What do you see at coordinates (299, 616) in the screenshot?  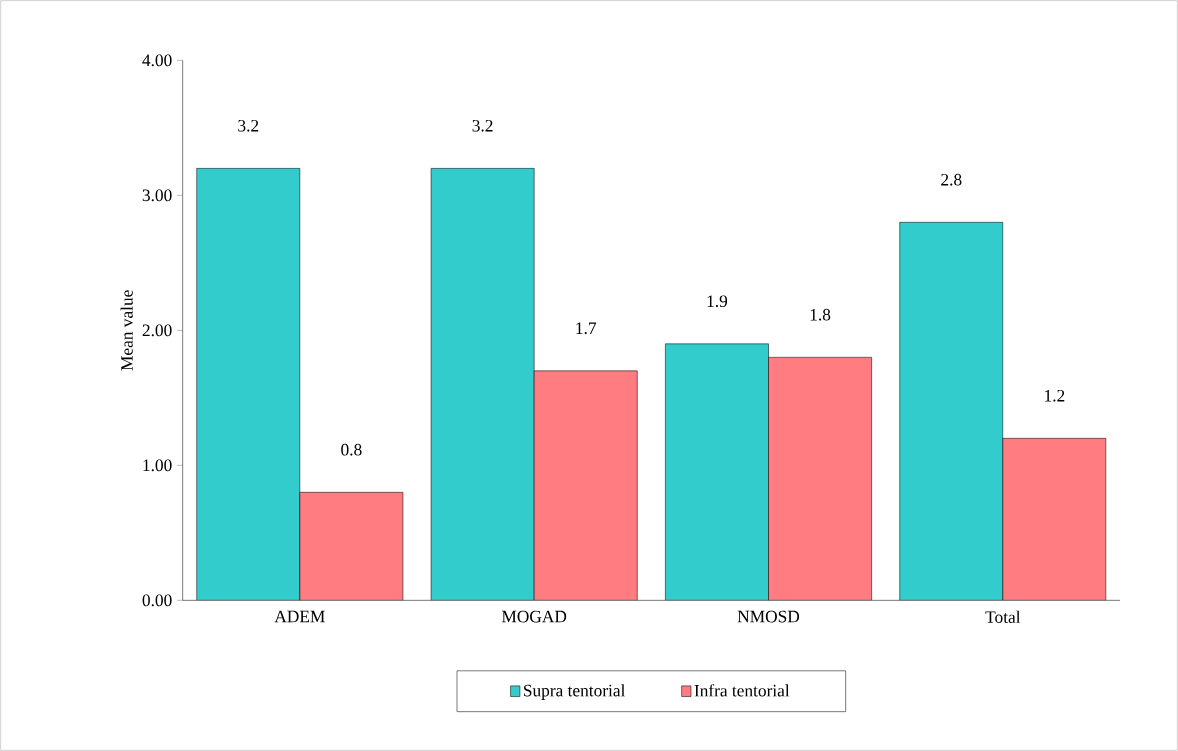 I see `x-tick-label: ADEM` at bounding box center [299, 616].